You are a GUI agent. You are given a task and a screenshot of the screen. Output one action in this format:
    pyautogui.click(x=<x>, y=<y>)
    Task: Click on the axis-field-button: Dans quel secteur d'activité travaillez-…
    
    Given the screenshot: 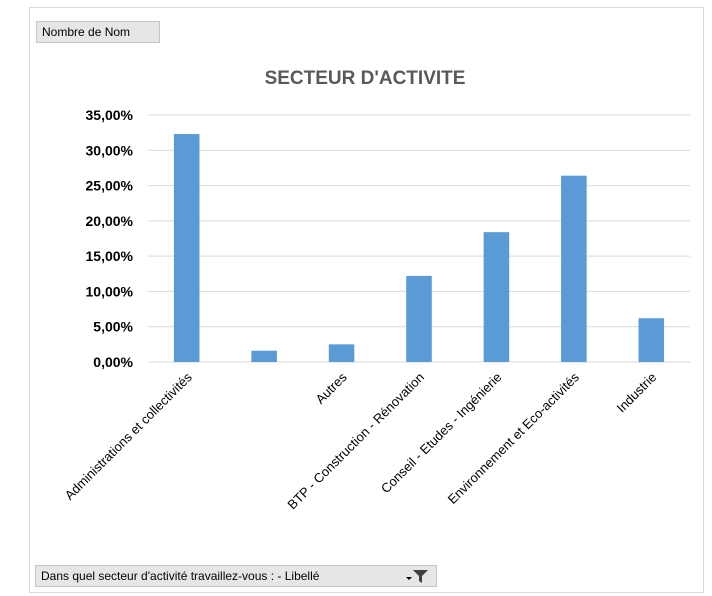 What is the action you would take?
    pyautogui.click(x=236, y=576)
    